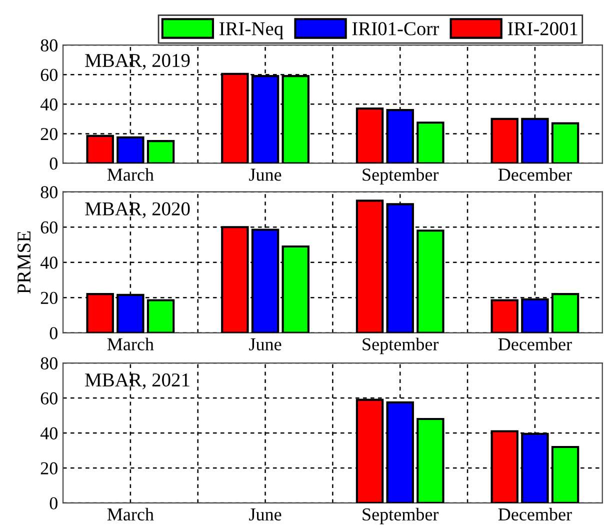 The height and width of the screenshot is (530, 606). Describe the element at coordinates (543, 29) in the screenshot. I see `legend-label: IRI-2001` at that location.